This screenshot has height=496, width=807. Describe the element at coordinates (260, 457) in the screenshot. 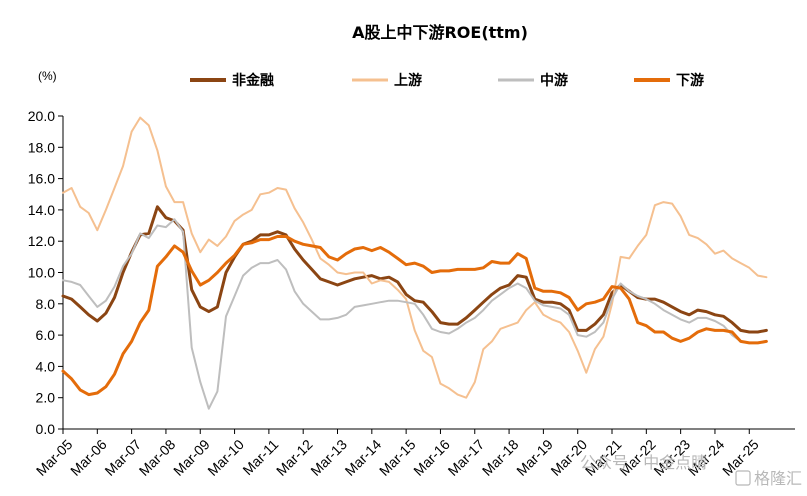

I see `x-tick-label: Mar-11` at that location.